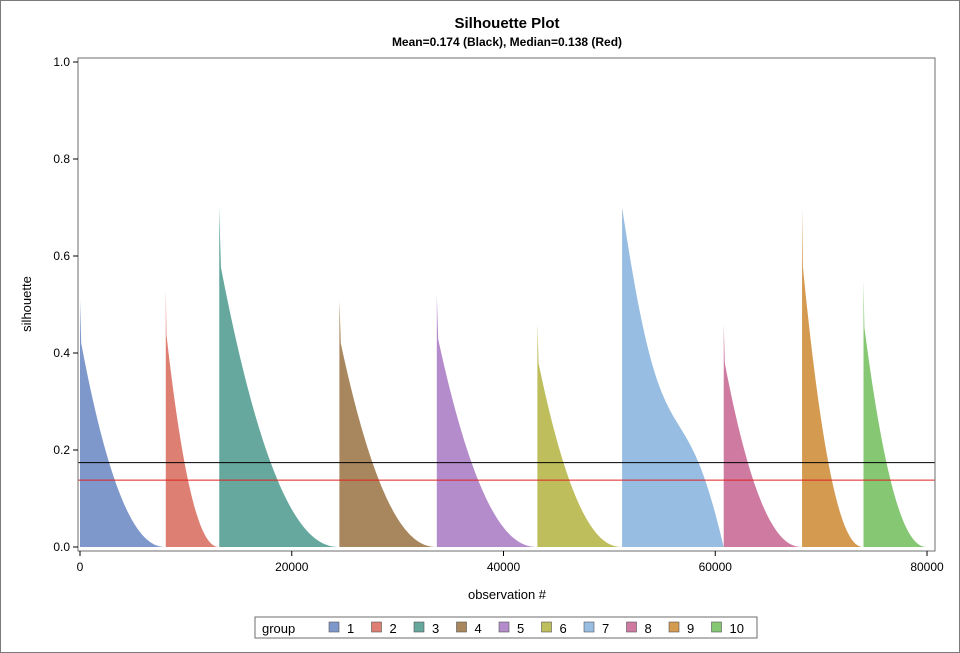 The image size is (960, 653). Describe the element at coordinates (504, 567) in the screenshot. I see `x-tick-label: 40000` at that location.